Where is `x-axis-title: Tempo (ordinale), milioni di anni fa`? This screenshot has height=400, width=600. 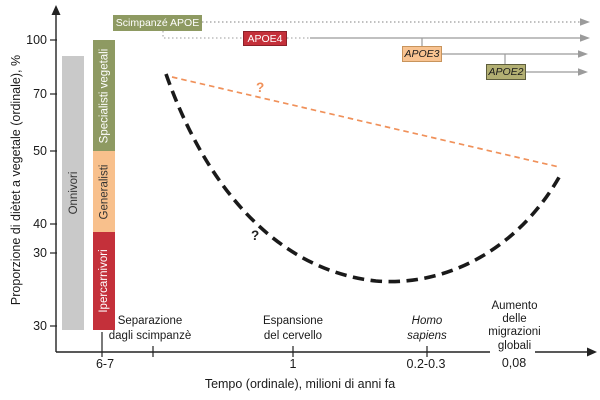 x-axis-title: Tempo (ordinale), milioni di anni fa is located at coordinates (300, 384).